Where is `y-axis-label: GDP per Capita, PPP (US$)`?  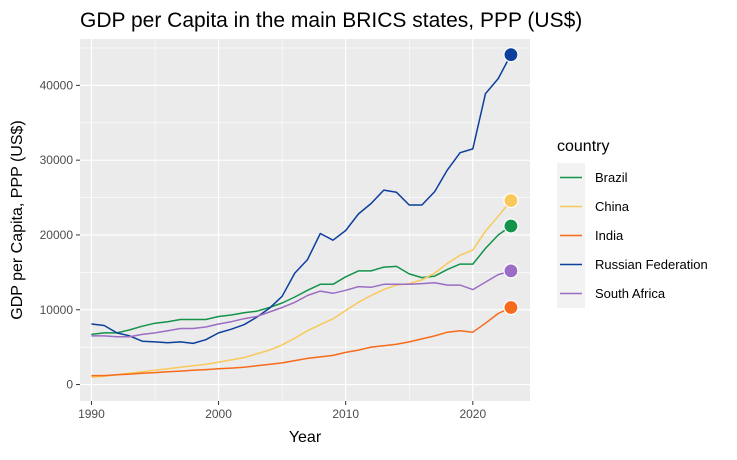 y-axis-label: GDP per Capita, PPP (US$) is located at coordinates (17, 220).